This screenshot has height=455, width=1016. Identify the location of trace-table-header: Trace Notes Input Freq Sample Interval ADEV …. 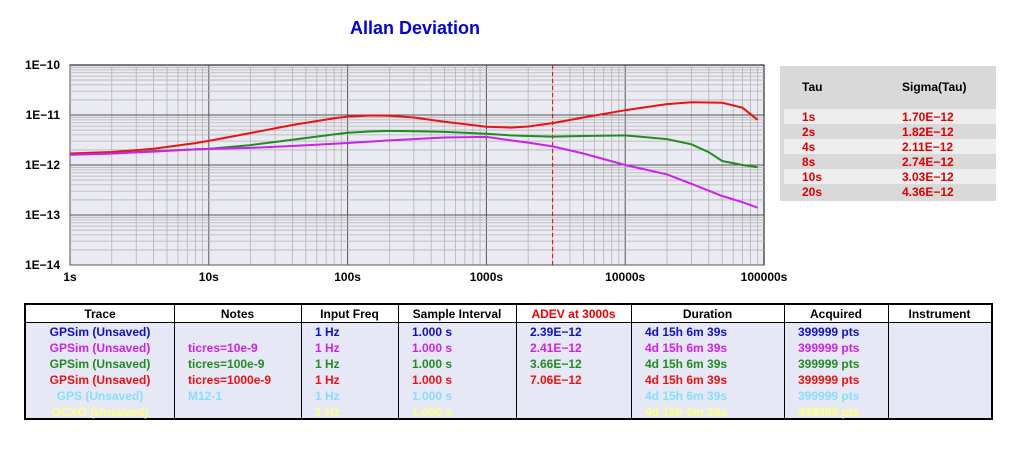
(508, 314).